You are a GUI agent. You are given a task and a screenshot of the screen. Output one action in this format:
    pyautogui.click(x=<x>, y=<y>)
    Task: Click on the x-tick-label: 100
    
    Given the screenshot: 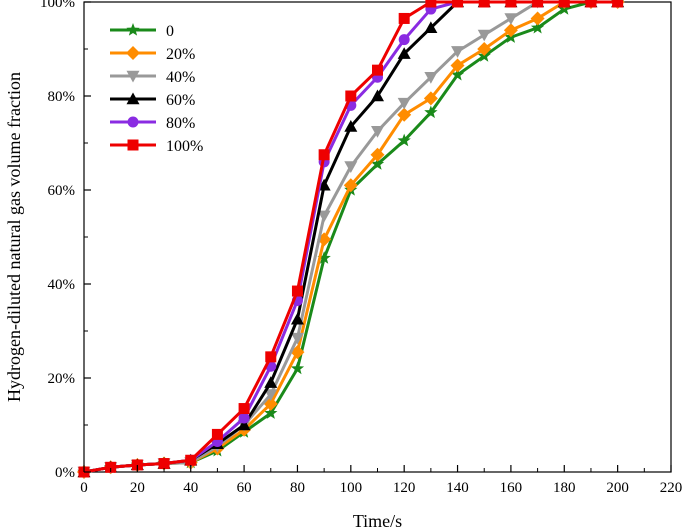 What is the action you would take?
    pyautogui.click(x=351, y=488)
    